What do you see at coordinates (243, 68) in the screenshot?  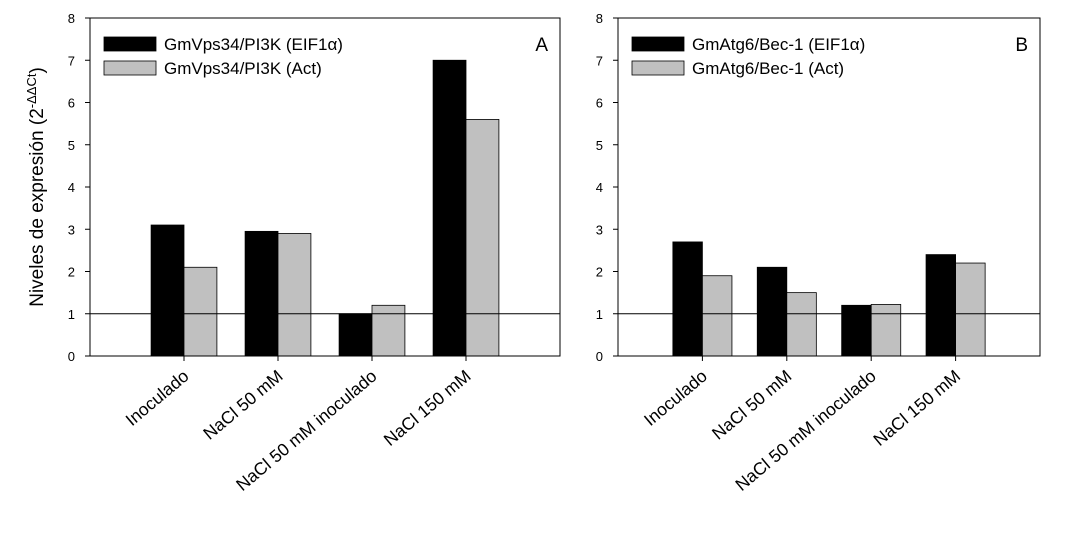 I see `legend-label-2: GmVps34/PI3K (Act)` at bounding box center [243, 68].